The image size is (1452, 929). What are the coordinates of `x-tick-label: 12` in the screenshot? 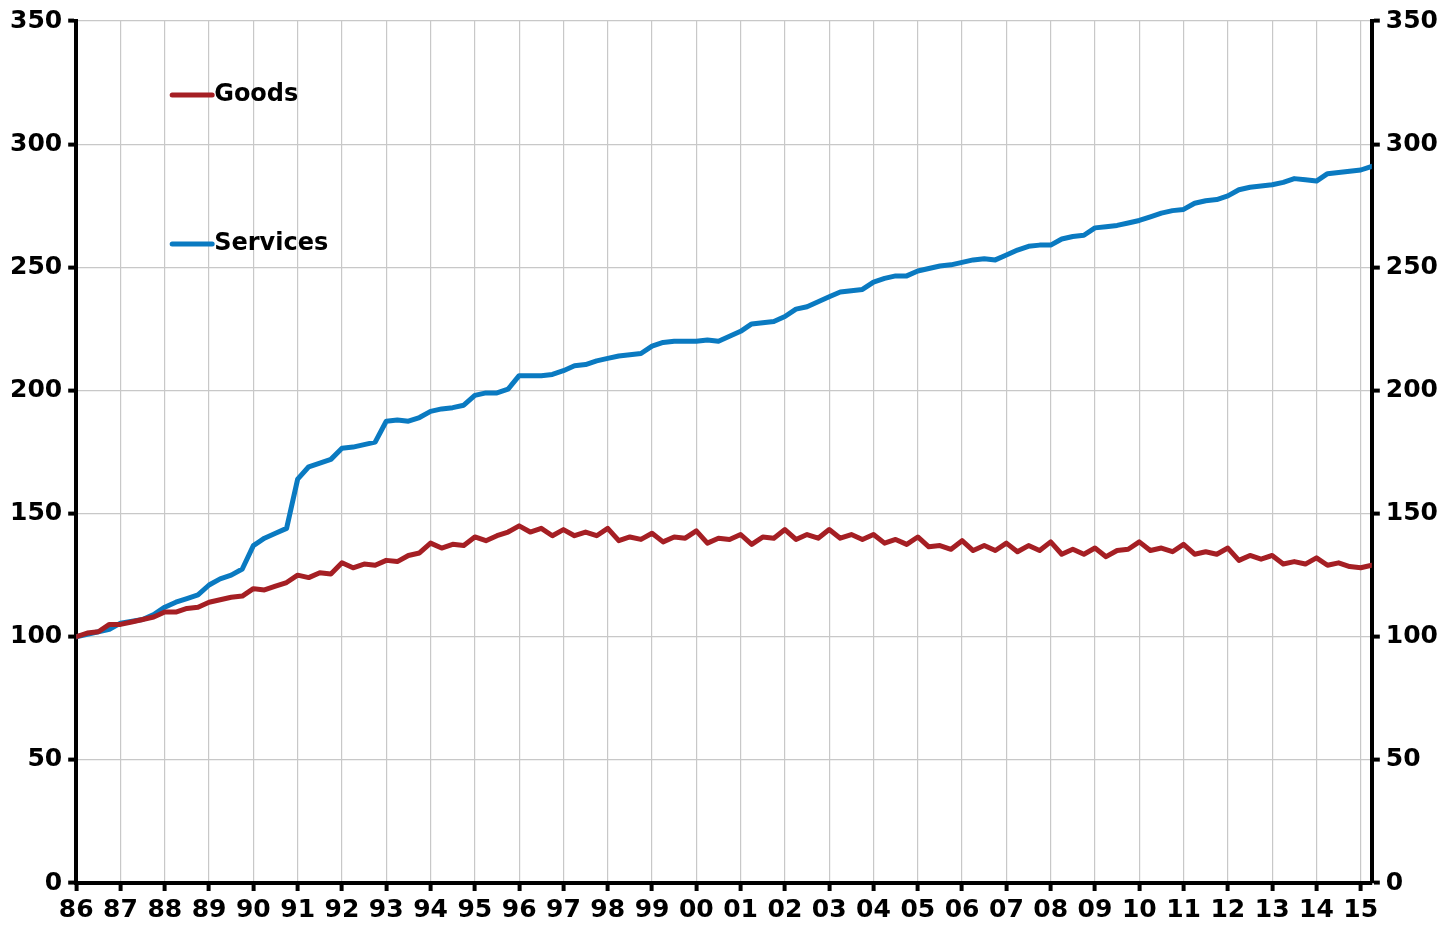 It's located at (1228, 908).